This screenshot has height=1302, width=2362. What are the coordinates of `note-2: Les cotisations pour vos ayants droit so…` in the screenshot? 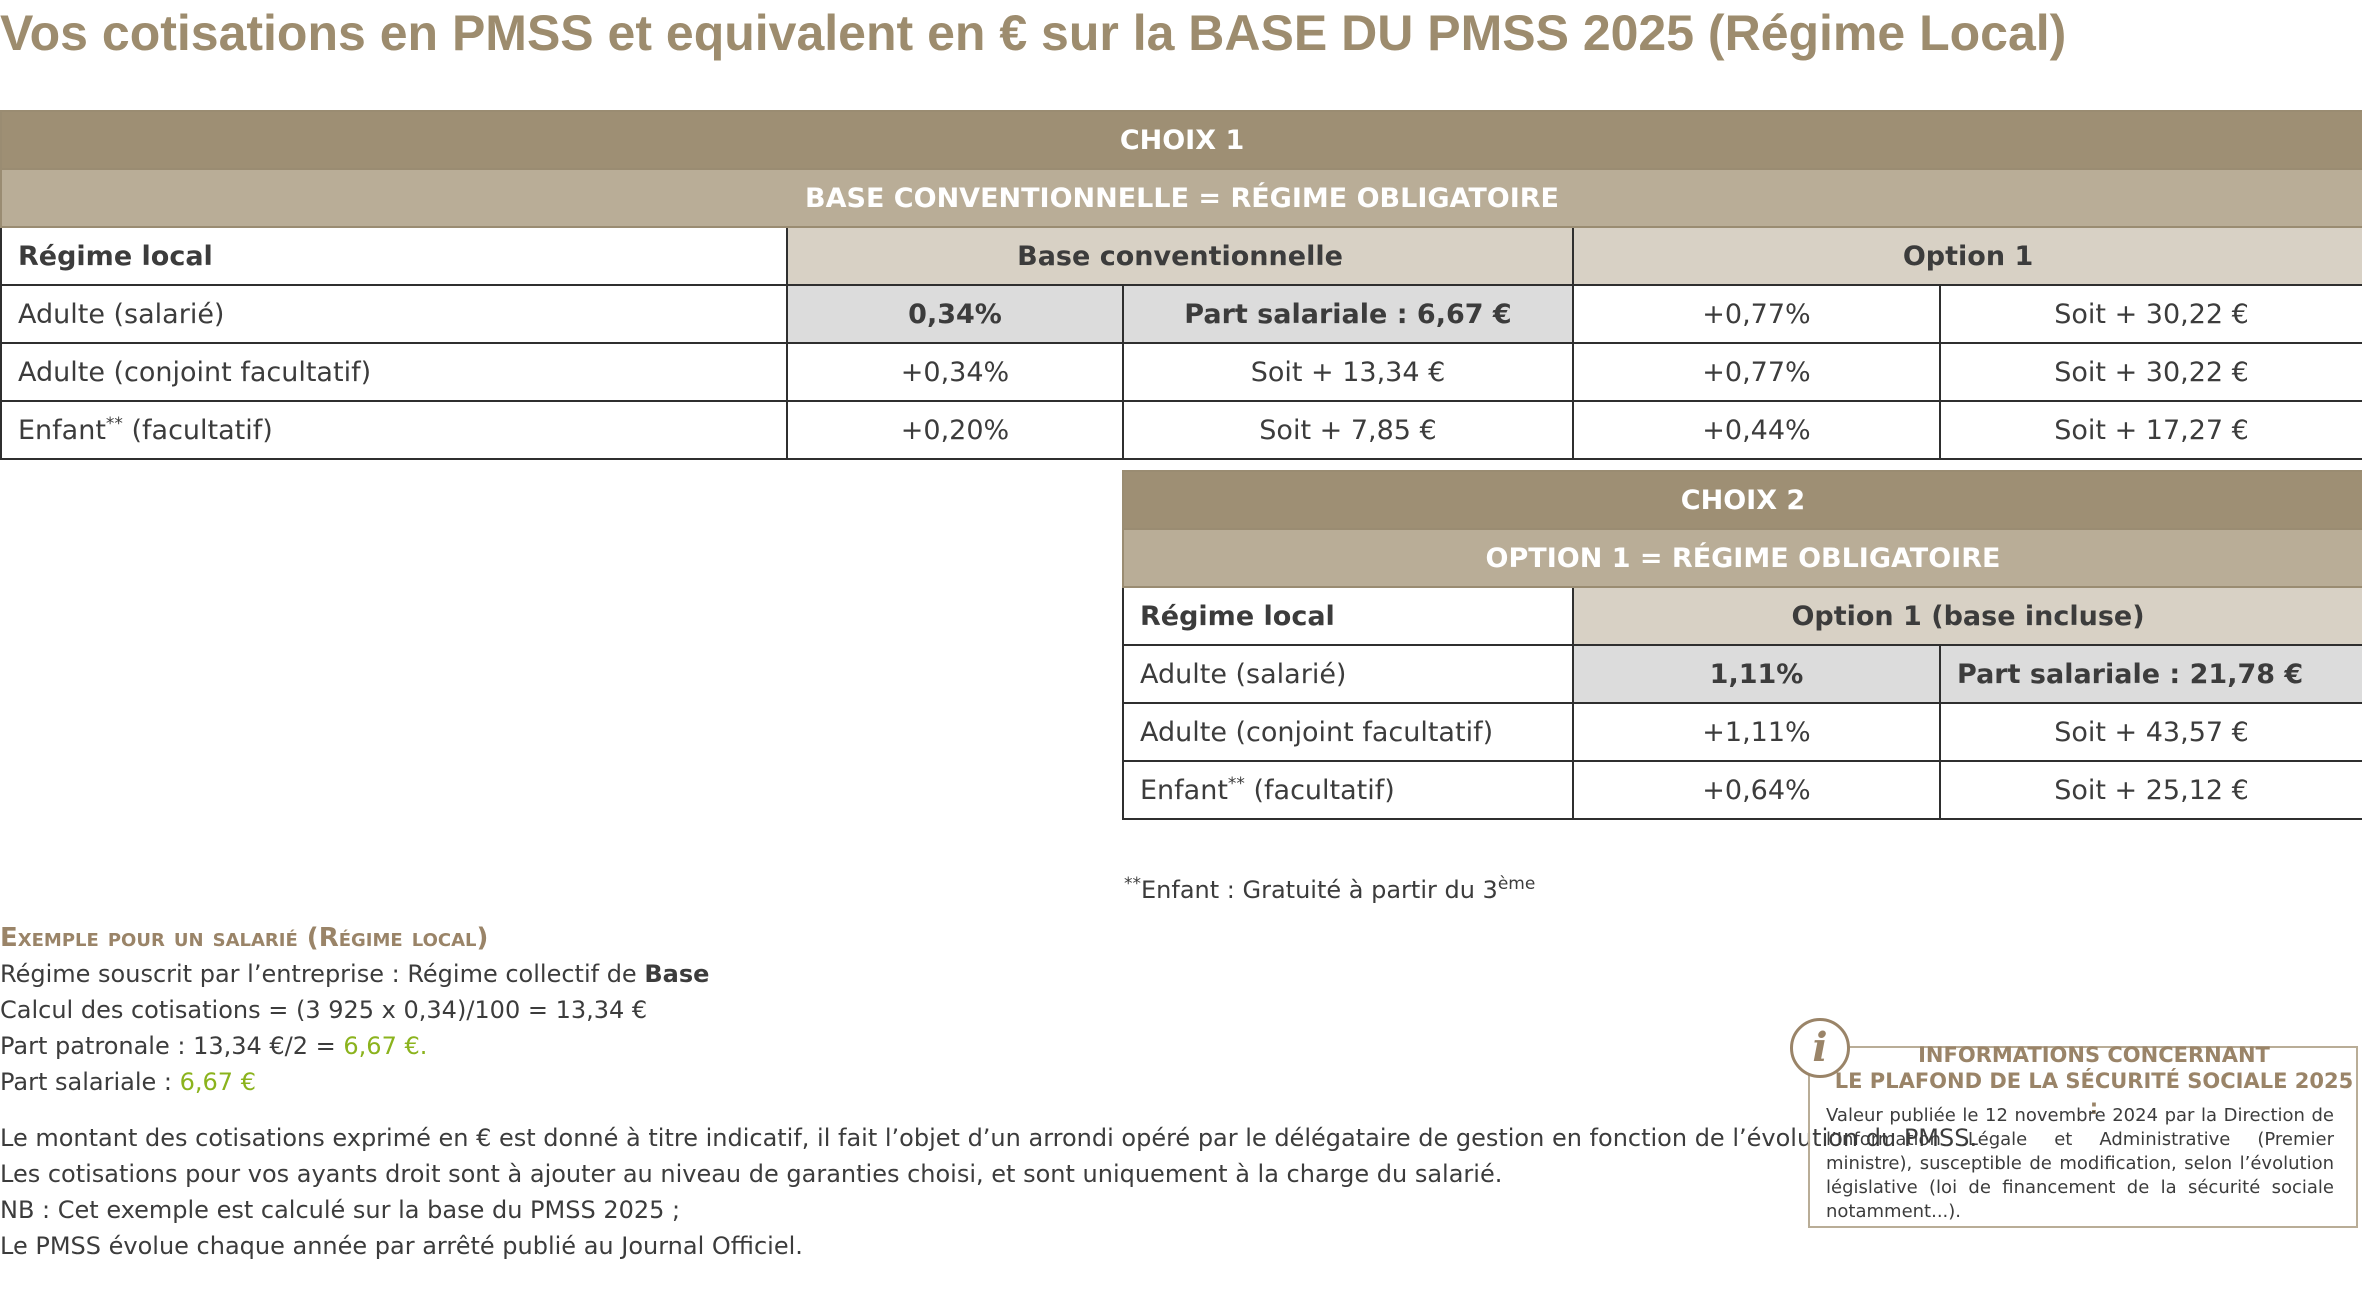 It's located at (751, 1174).